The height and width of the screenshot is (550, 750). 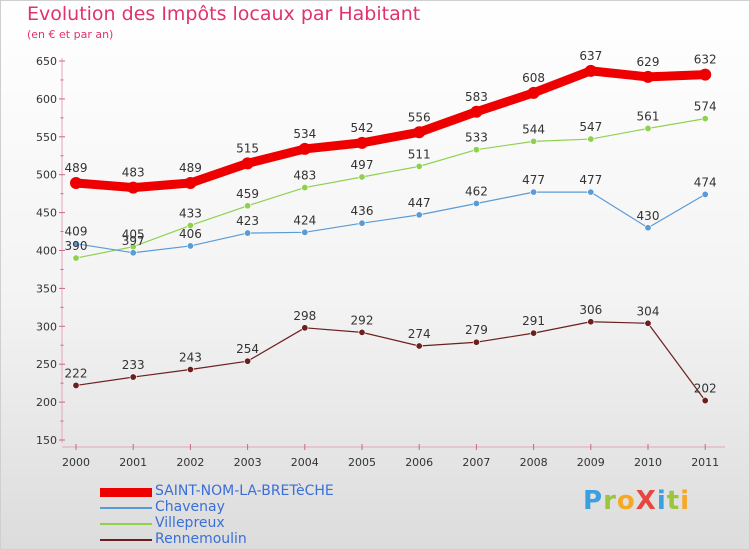 What do you see at coordinates (362, 462) in the screenshot?
I see `x-tick-label: 2005` at bounding box center [362, 462].